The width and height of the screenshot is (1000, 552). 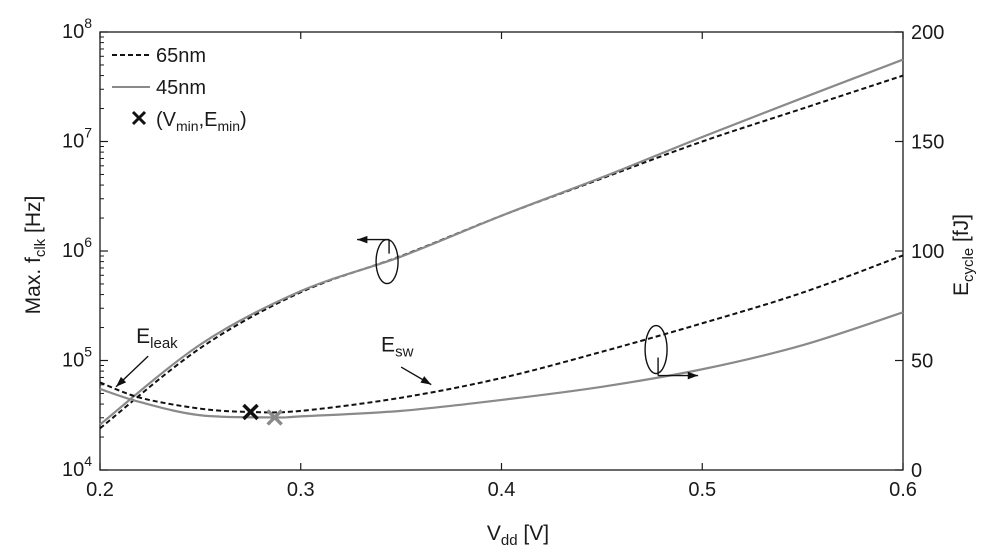 I want to click on y-left-tick-label: 10⁴, so click(x=77, y=467).